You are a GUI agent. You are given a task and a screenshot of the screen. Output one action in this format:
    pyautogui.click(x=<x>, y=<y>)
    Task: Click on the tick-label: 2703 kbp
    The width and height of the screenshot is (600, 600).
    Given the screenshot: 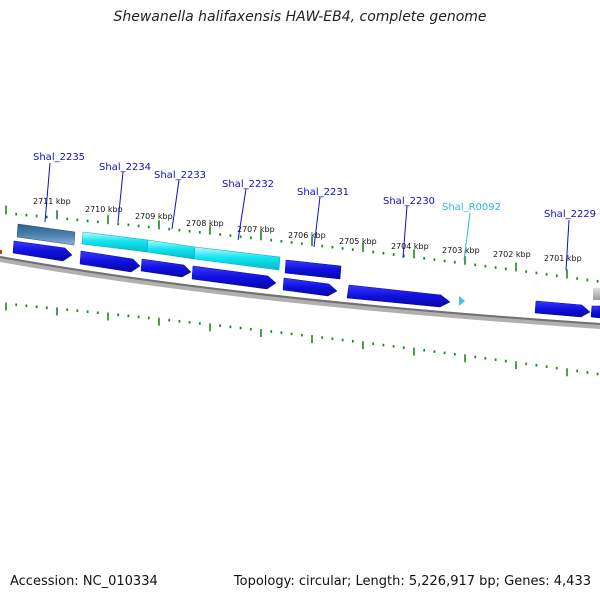 What is the action you would take?
    pyautogui.click(x=461, y=250)
    